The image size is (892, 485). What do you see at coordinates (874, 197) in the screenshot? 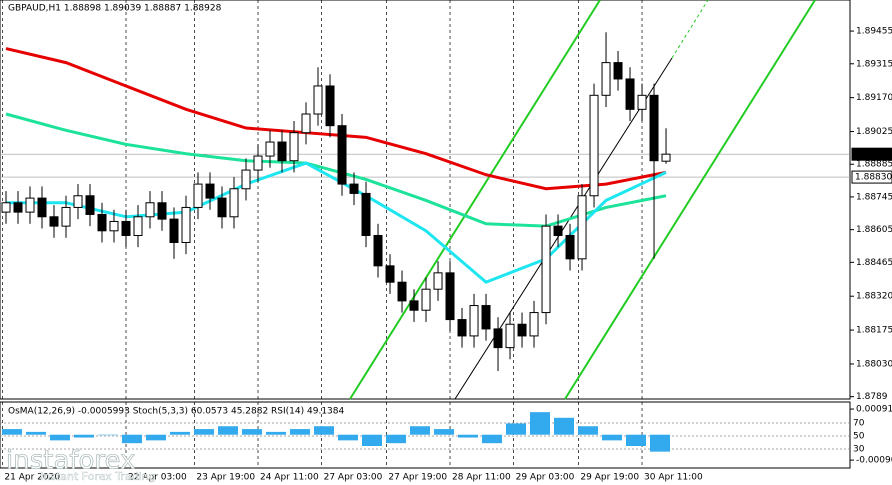
I see `y-tick-label: 1.88745` at bounding box center [874, 197].